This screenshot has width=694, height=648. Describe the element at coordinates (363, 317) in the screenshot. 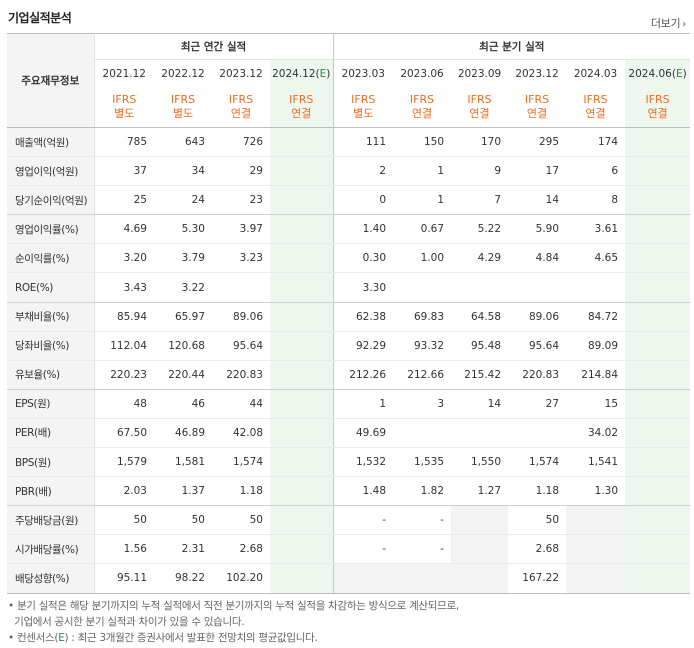

I see `table-cell: 62.38` at that location.